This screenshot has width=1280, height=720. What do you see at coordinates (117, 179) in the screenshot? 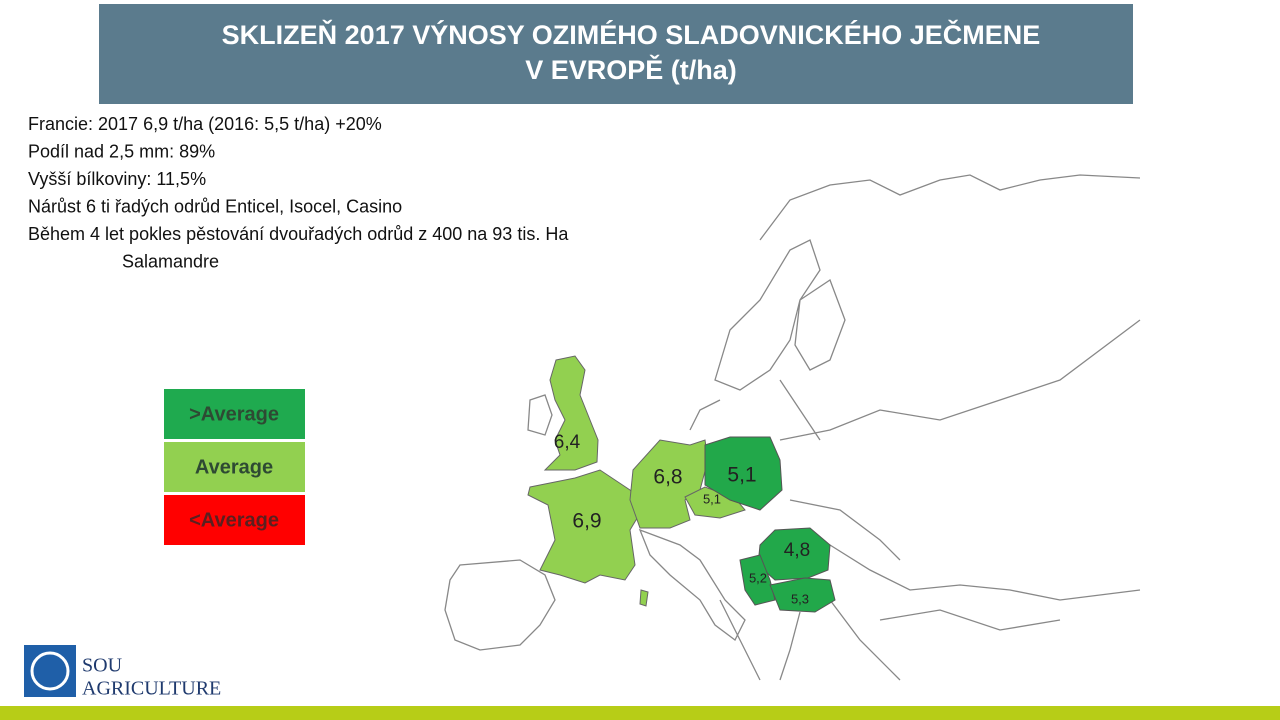
I see `note-line: Vyšší bílkoviny: 11,5%` at bounding box center [117, 179].